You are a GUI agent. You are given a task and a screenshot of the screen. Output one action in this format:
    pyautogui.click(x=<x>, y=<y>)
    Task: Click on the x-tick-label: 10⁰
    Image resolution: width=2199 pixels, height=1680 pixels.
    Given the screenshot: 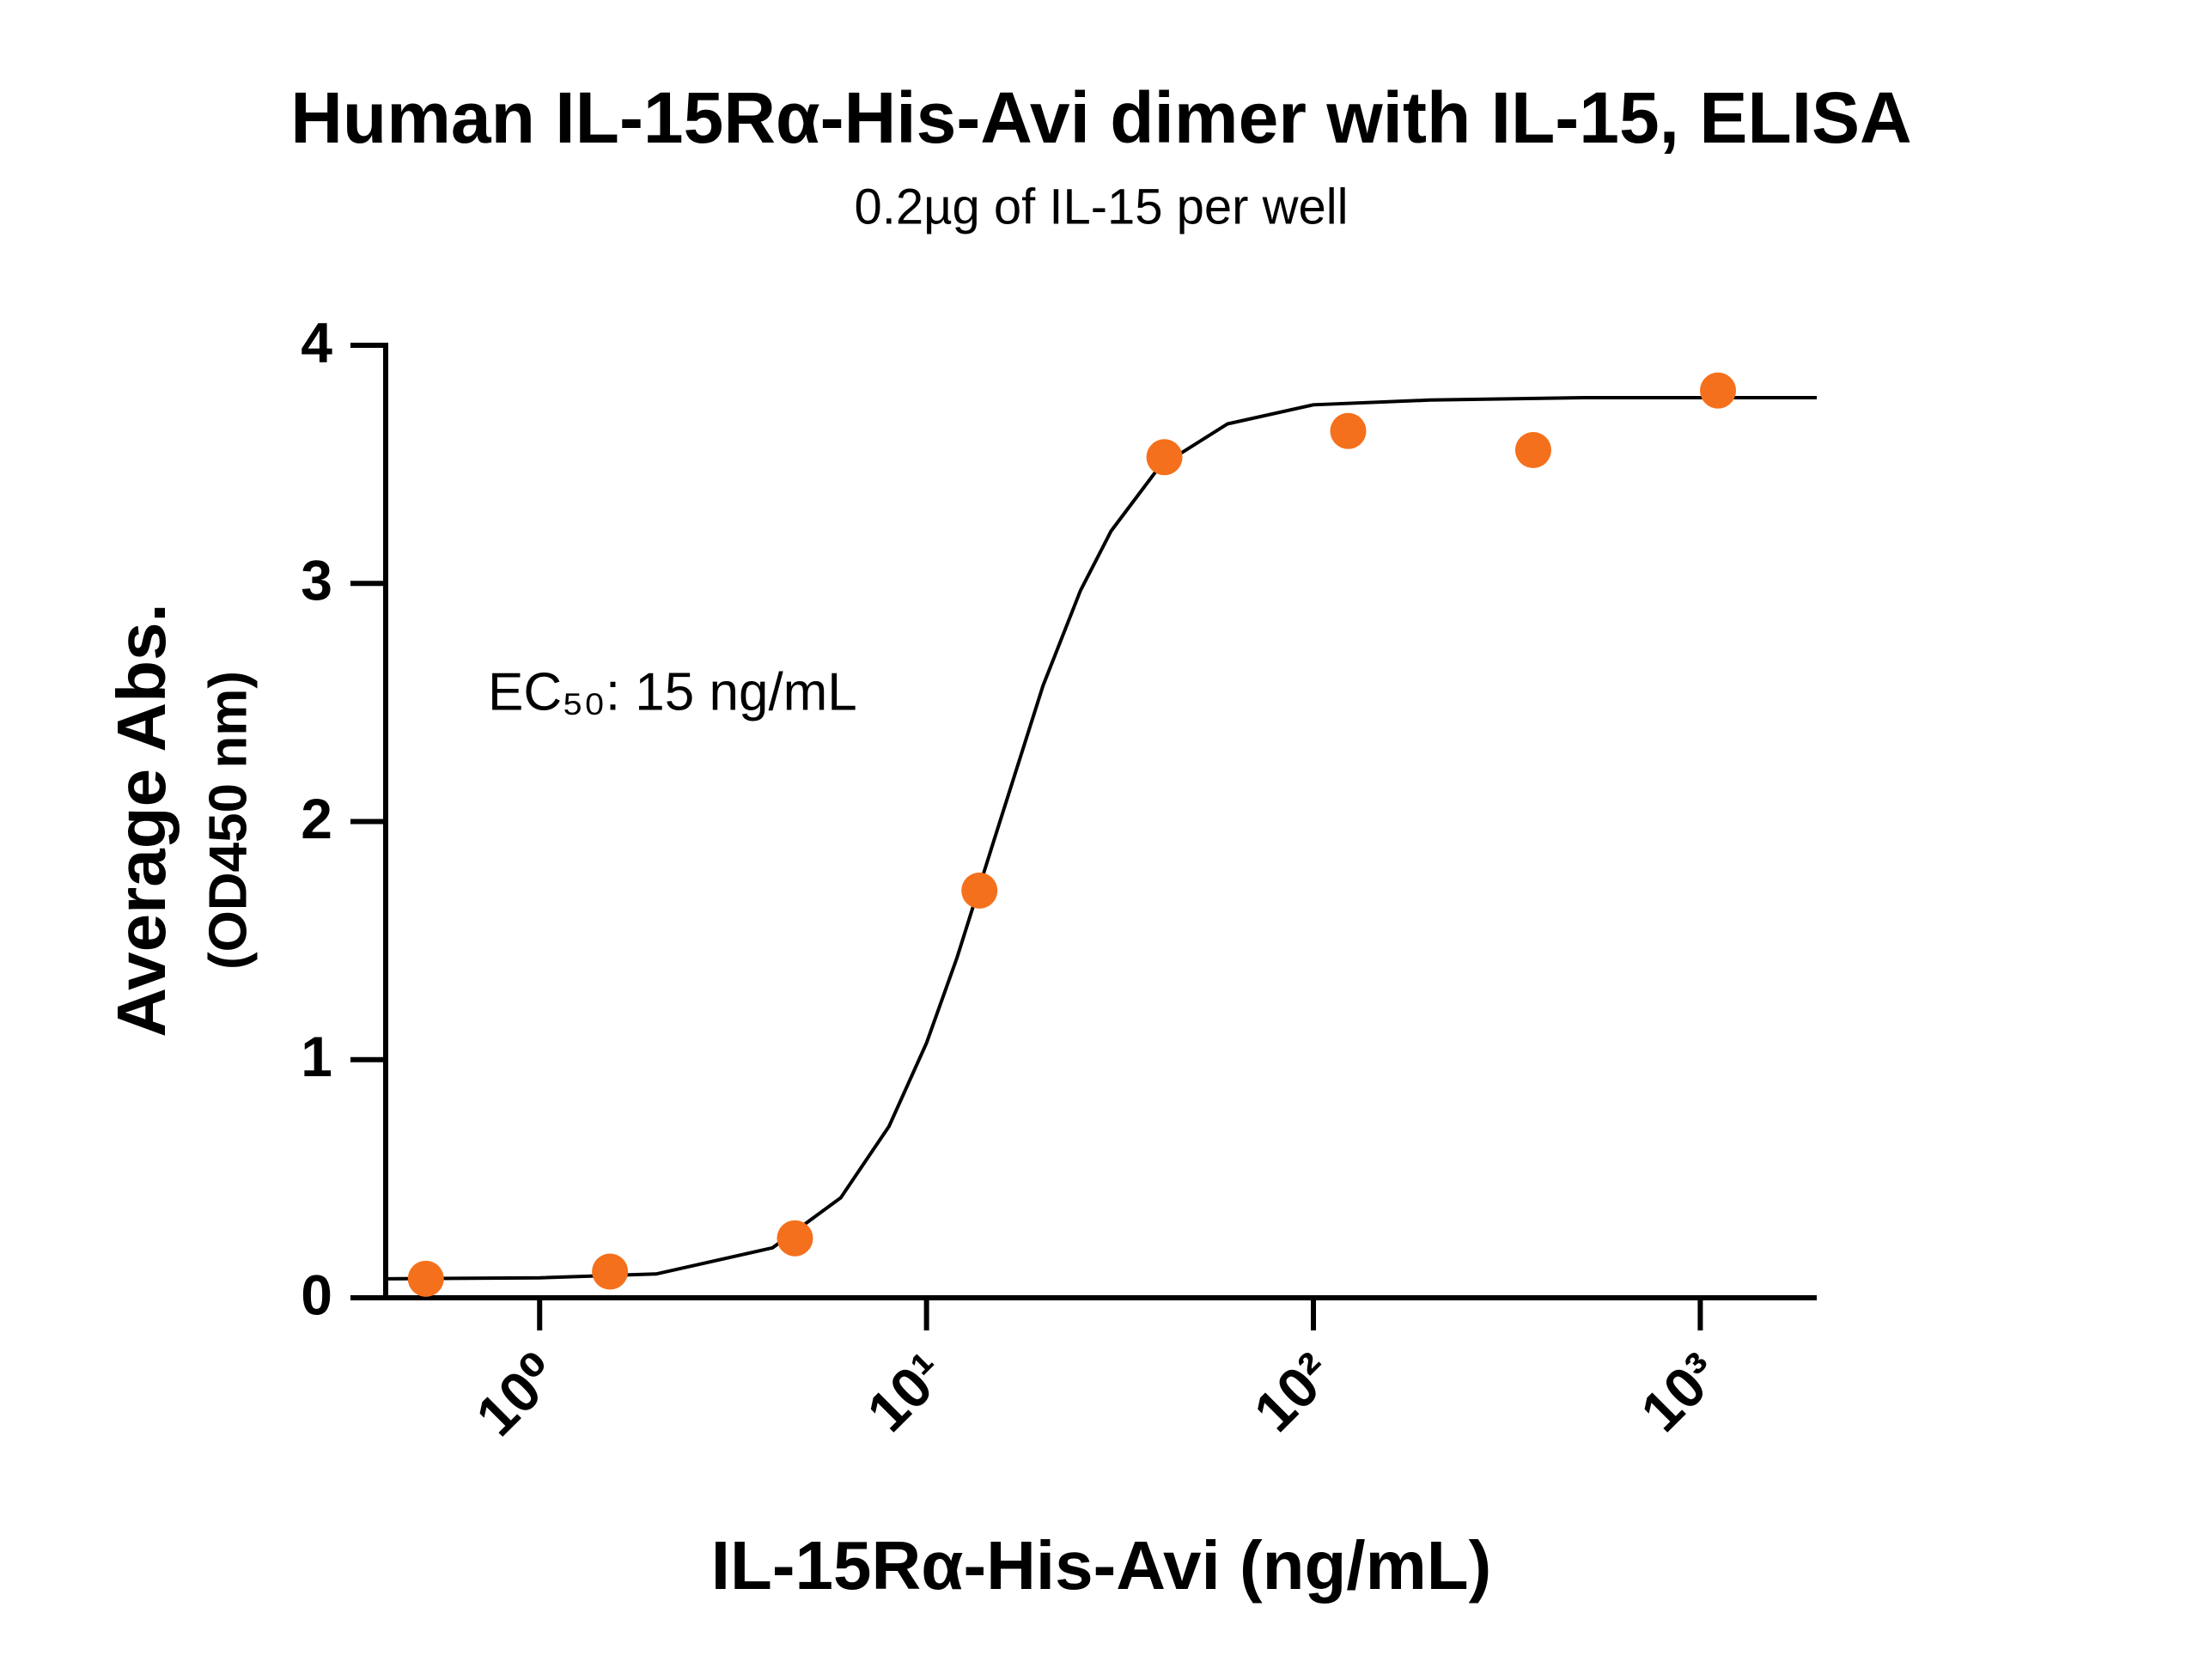 What is the action you would take?
    pyautogui.click(x=517, y=1395)
    